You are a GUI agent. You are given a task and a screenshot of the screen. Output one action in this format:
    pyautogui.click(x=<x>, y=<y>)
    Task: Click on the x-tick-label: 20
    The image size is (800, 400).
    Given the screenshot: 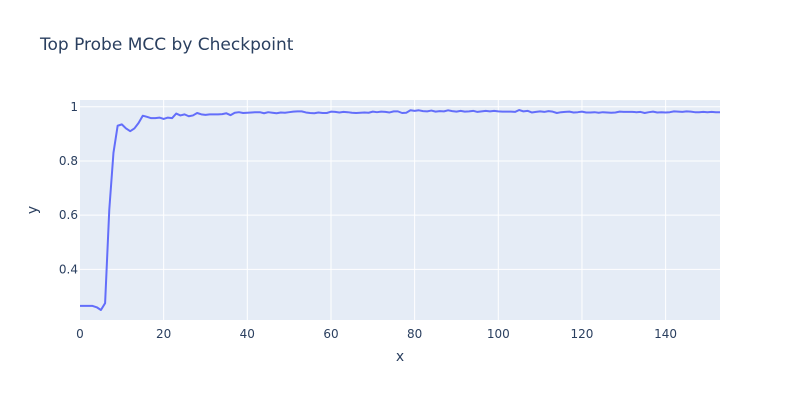 What is the action you would take?
    pyautogui.click(x=163, y=334)
    